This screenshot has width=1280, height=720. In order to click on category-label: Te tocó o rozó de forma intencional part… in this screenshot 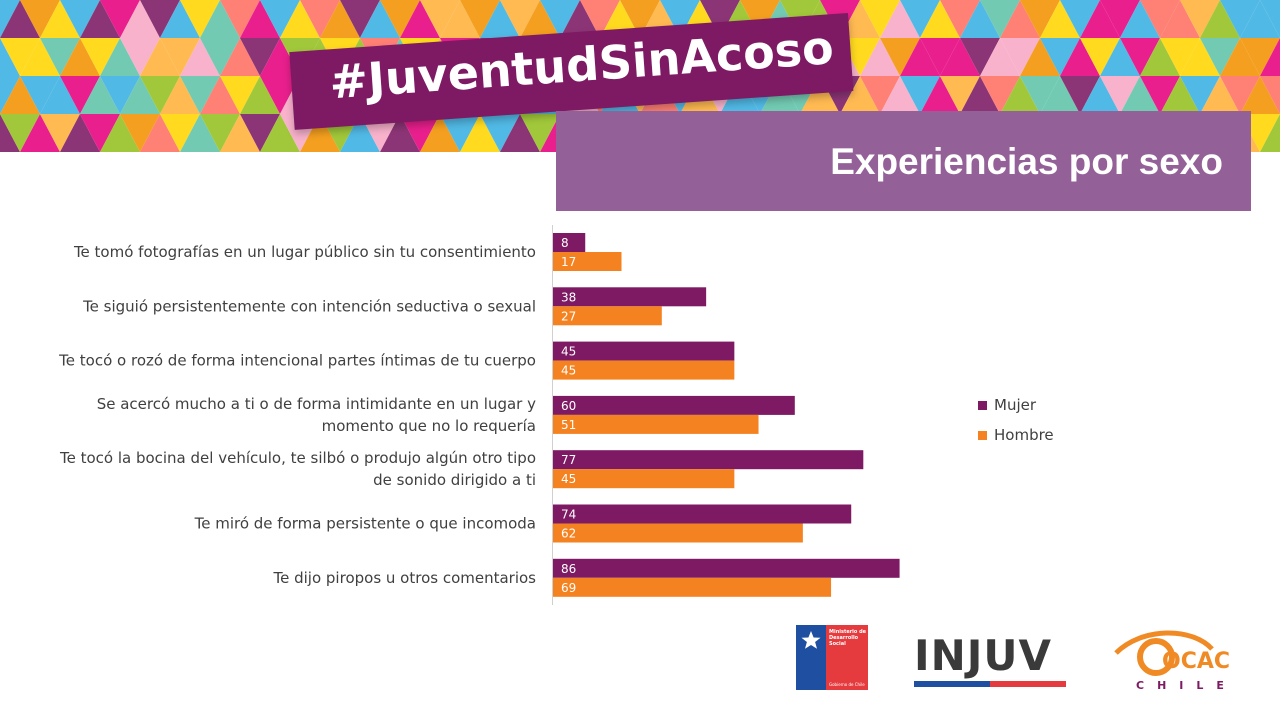, I will do `click(297, 361)`.